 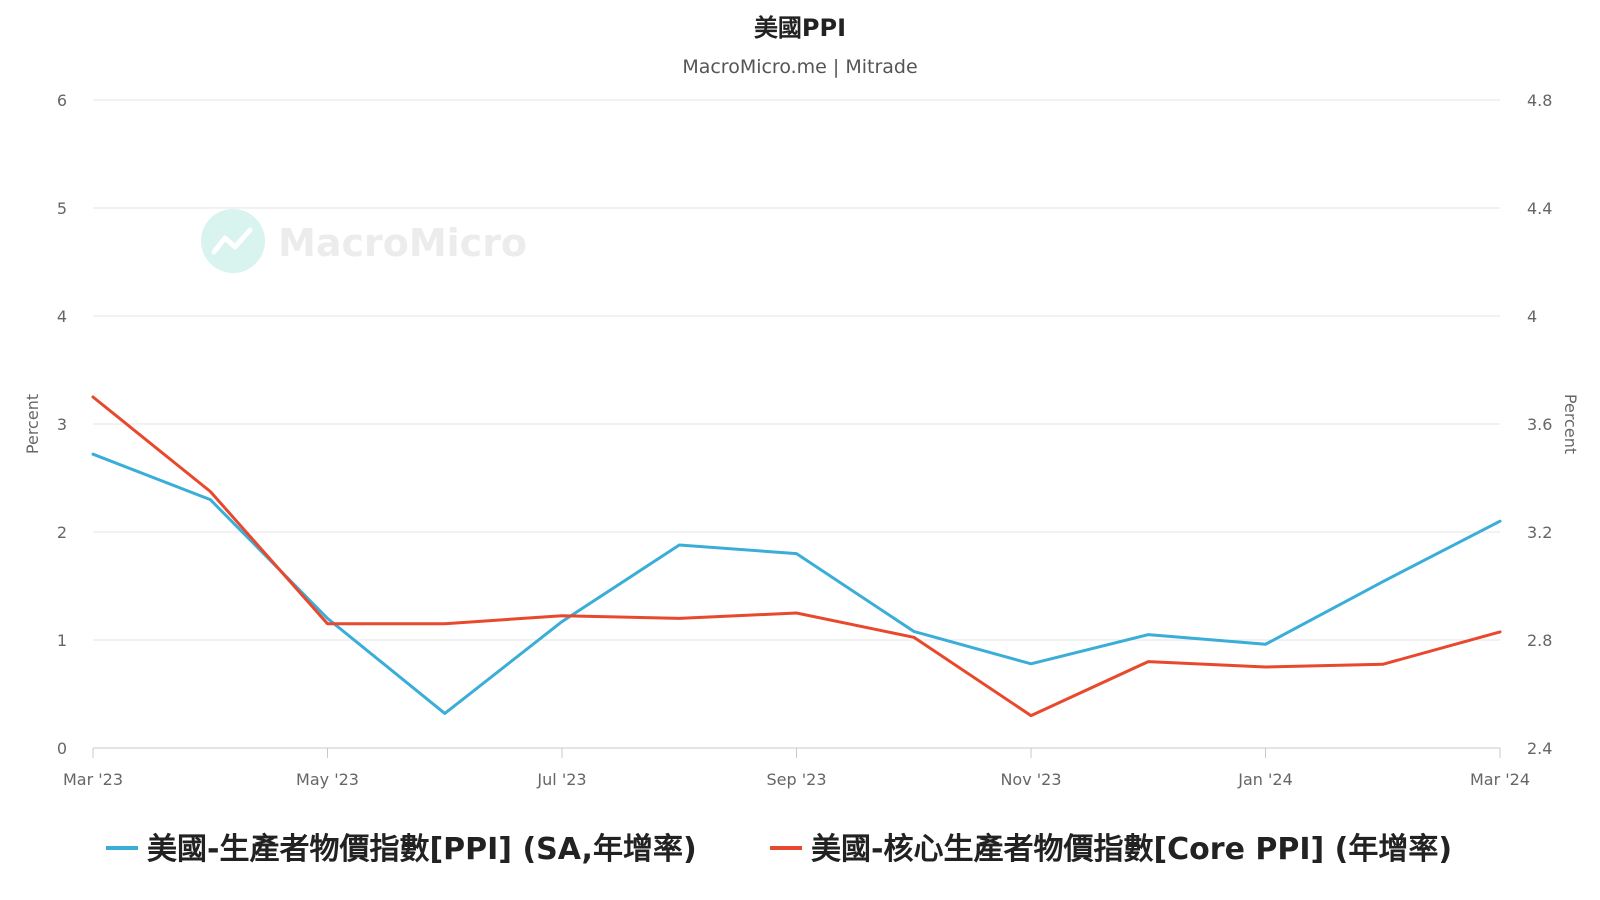 I want to click on x-tick-label: Sep '23, so click(x=797, y=779).